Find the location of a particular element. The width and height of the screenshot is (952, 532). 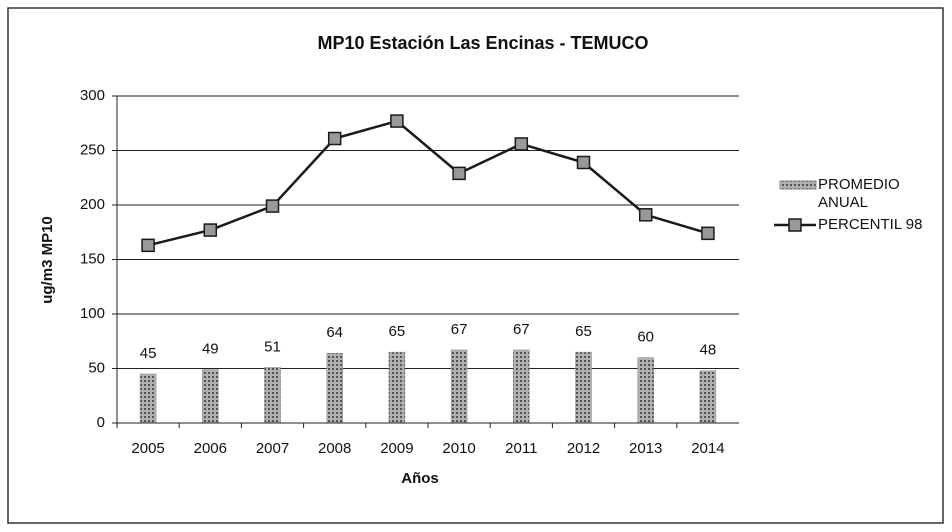

data-label: 51 is located at coordinates (272, 346).